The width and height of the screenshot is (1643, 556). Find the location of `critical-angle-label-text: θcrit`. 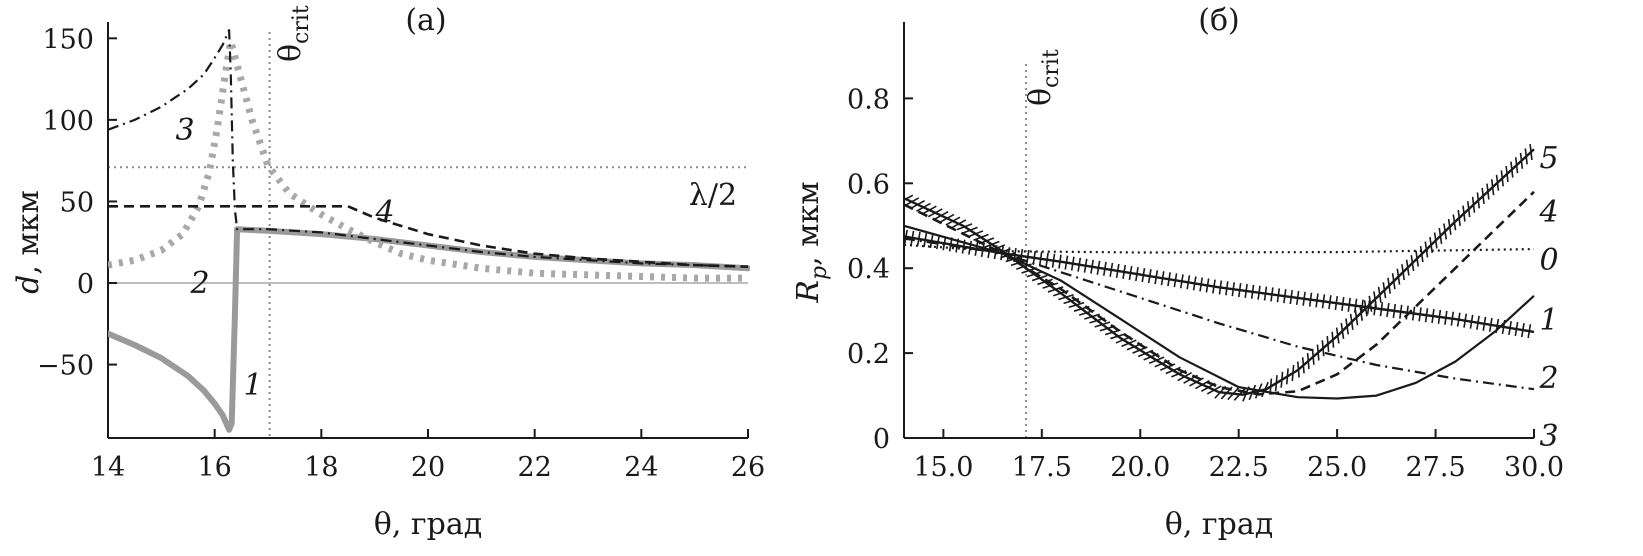

critical-angle-label-text: θcrit is located at coordinates (1043, 77).